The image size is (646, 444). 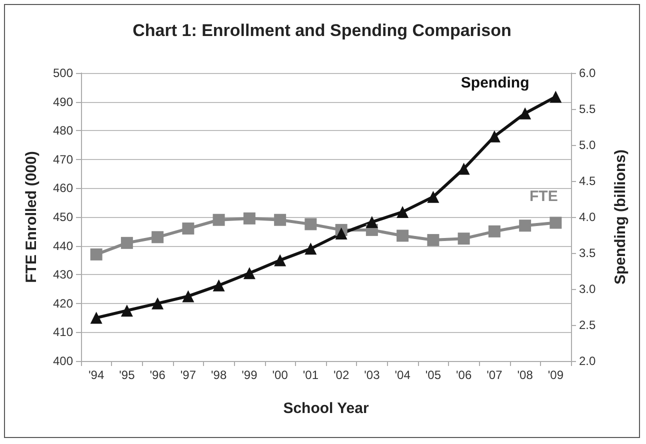 What do you see at coordinates (525, 375) in the screenshot?
I see `x-tick-label: '08` at bounding box center [525, 375].